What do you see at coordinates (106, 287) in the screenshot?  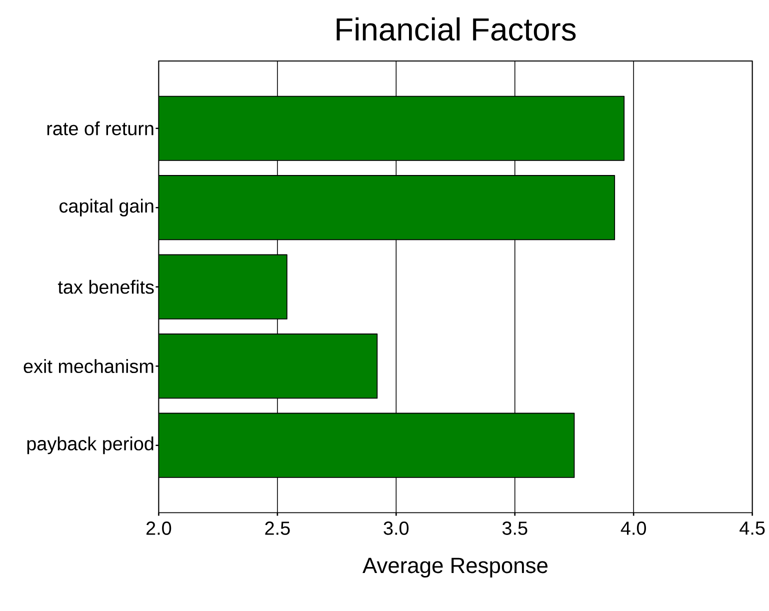 I see `y-tick-label: tax benefits` at bounding box center [106, 287].